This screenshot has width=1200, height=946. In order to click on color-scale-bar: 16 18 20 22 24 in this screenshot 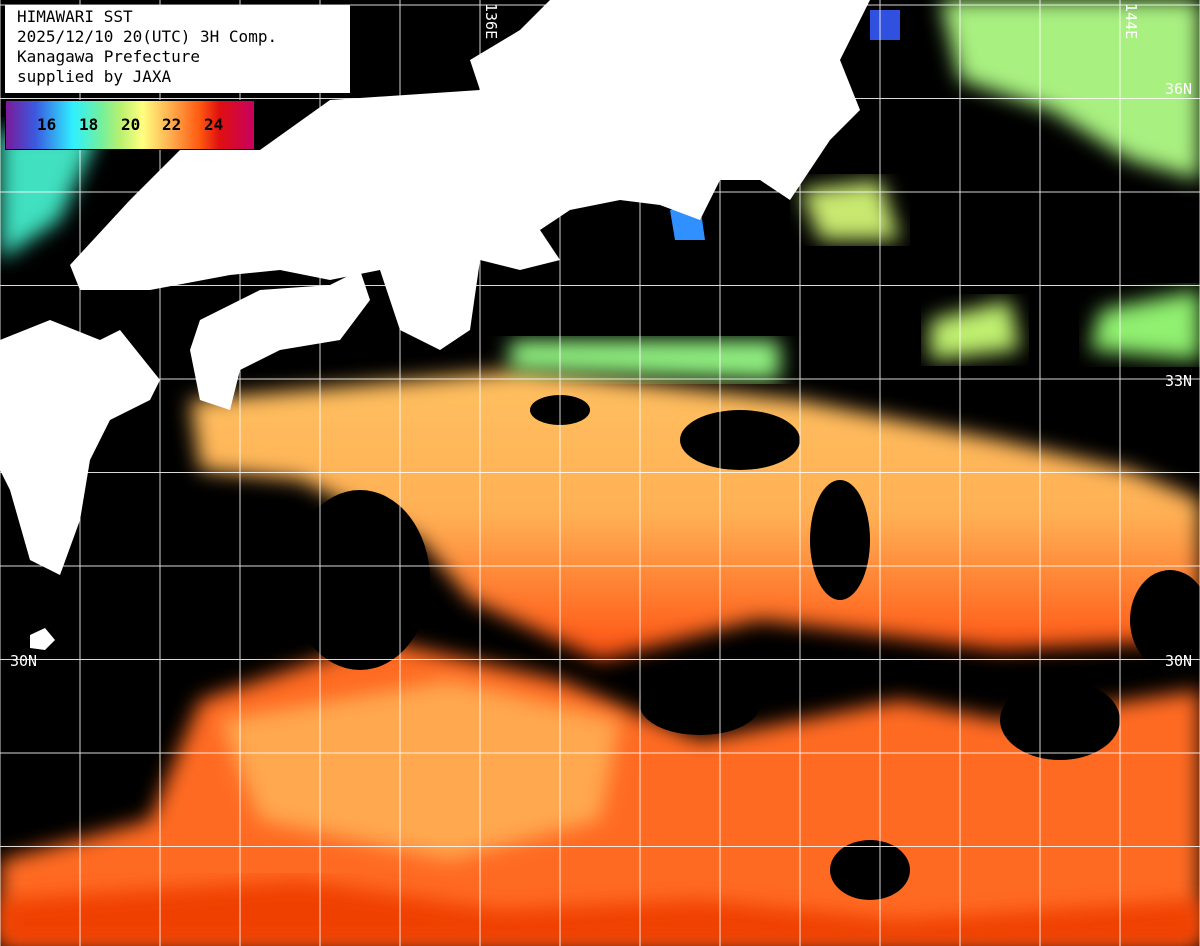, I will do `click(130, 125)`.